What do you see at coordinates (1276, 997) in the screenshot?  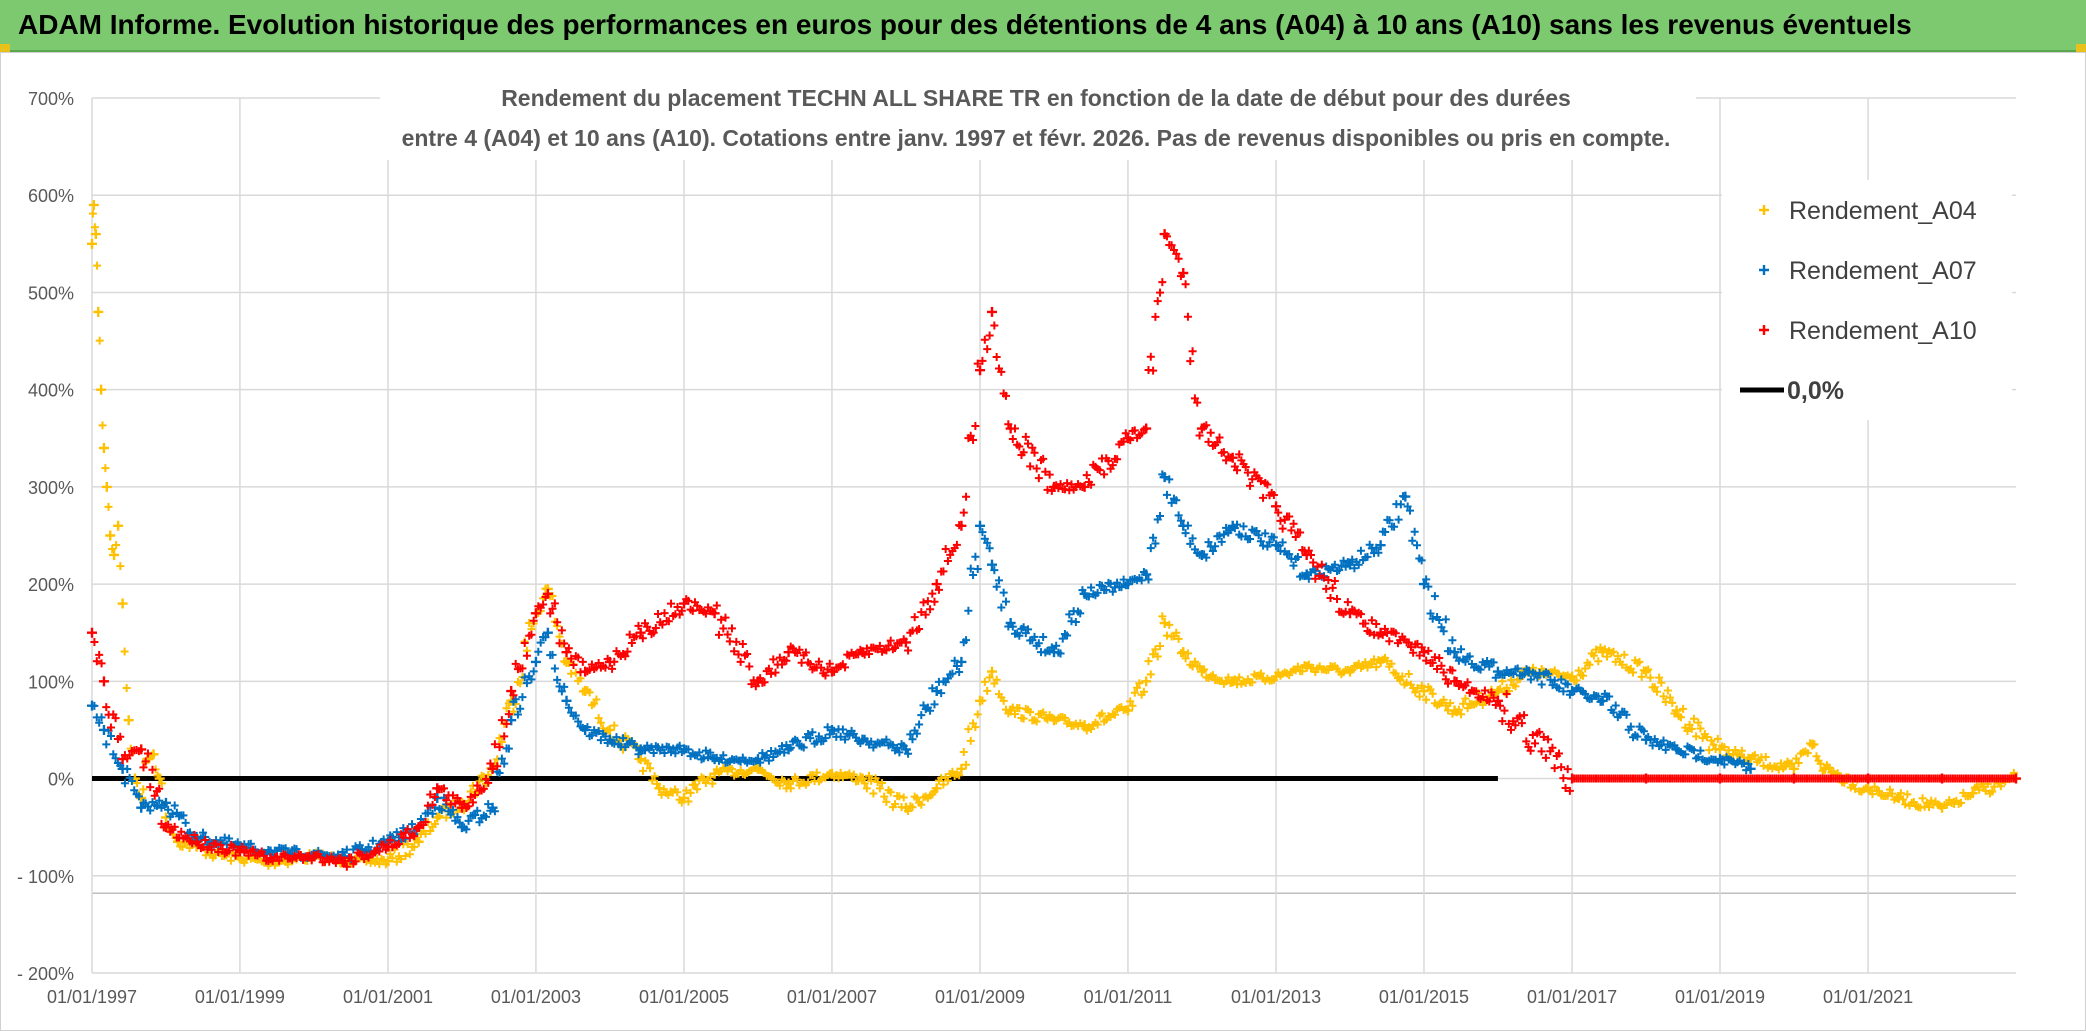 I see `x-tick-label: 01/01/2013` at bounding box center [1276, 997].